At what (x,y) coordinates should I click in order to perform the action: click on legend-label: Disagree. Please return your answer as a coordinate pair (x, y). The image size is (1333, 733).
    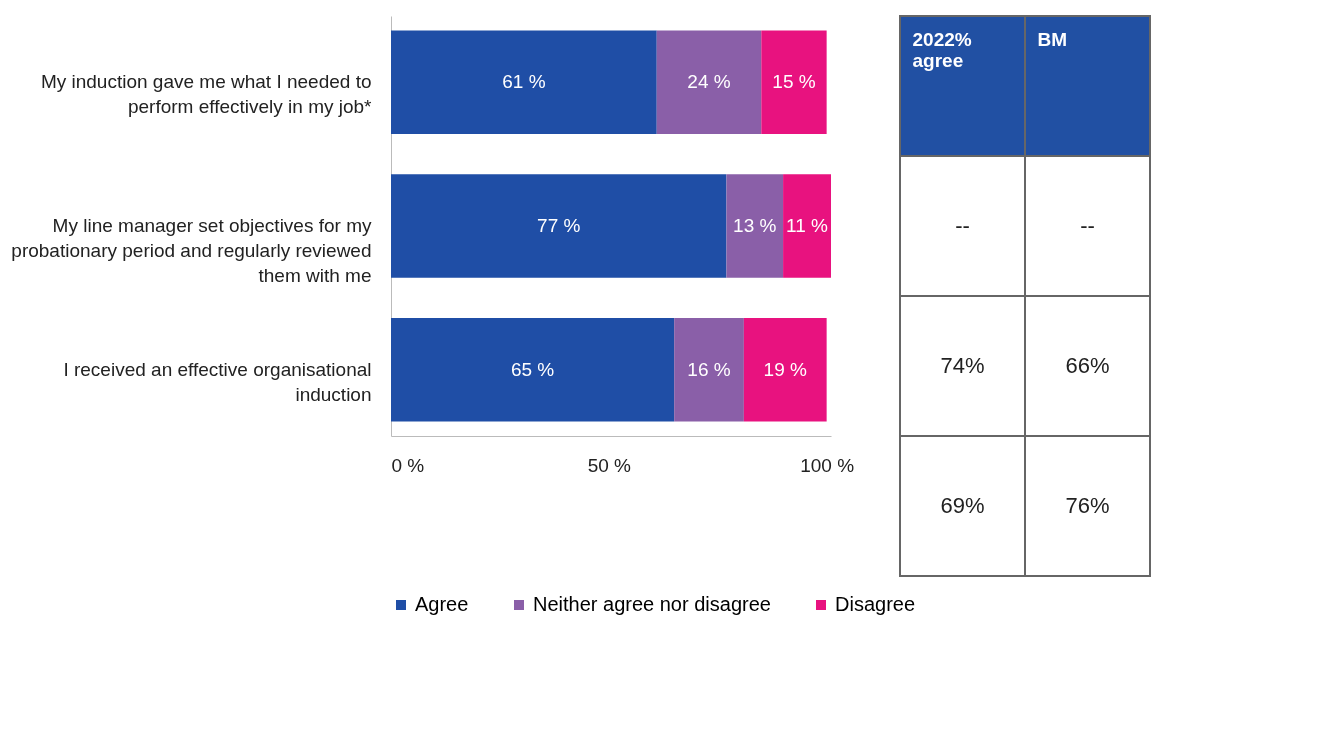
    Looking at the image, I should click on (875, 604).